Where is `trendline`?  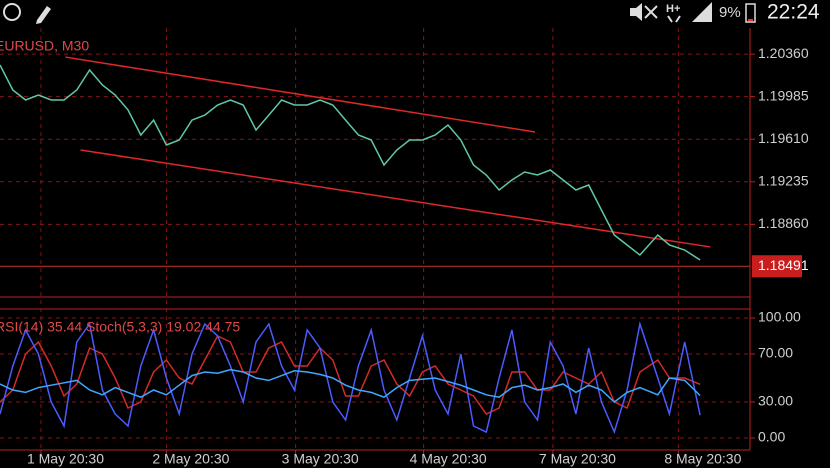
trendline is located at coordinates (300, 94).